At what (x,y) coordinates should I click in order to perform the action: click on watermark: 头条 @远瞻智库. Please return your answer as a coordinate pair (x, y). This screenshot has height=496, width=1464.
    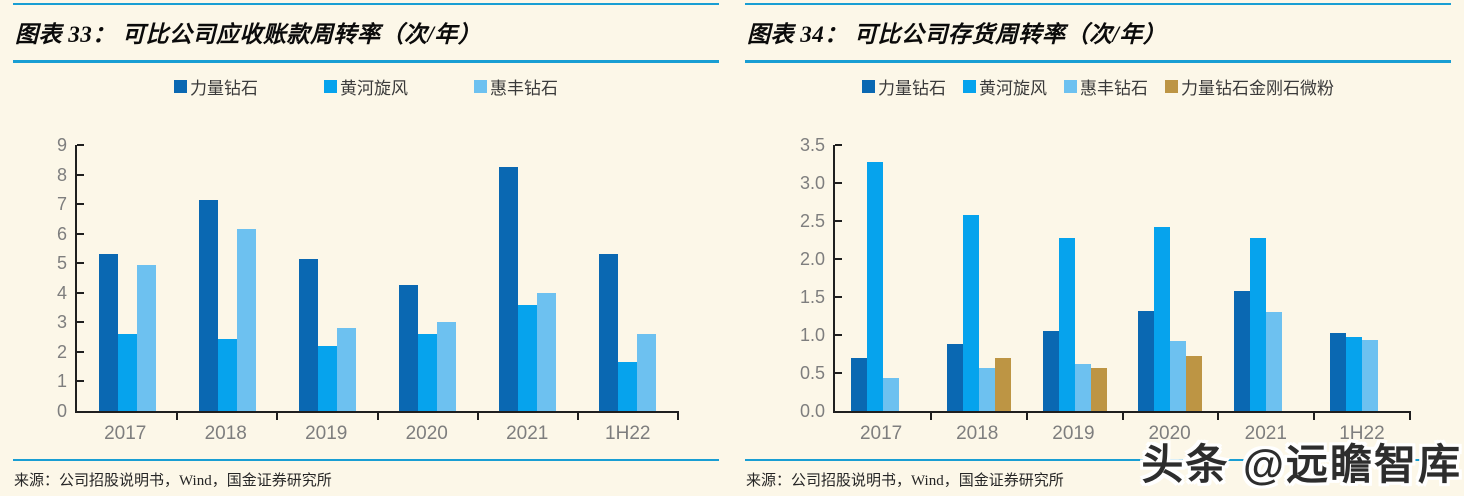
    Looking at the image, I should click on (1301, 464).